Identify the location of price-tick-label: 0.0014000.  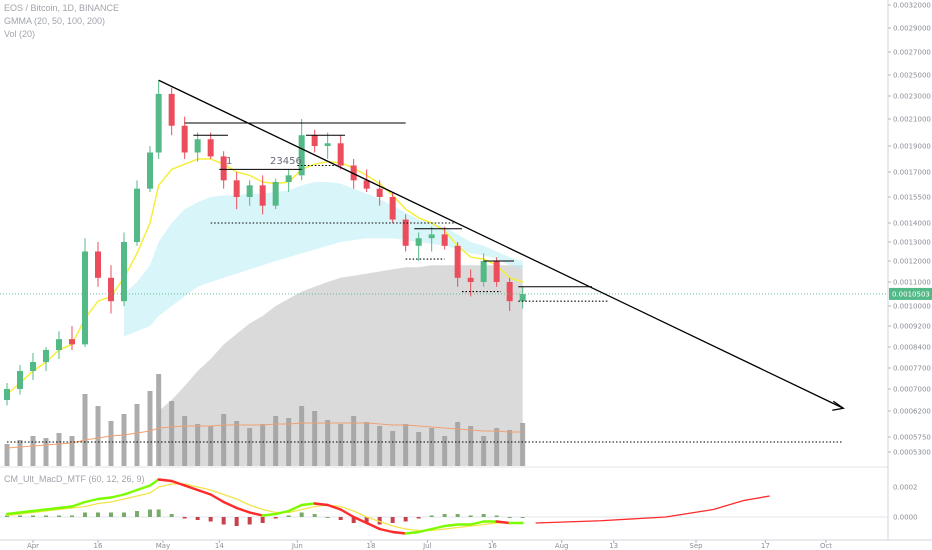
(912, 224).